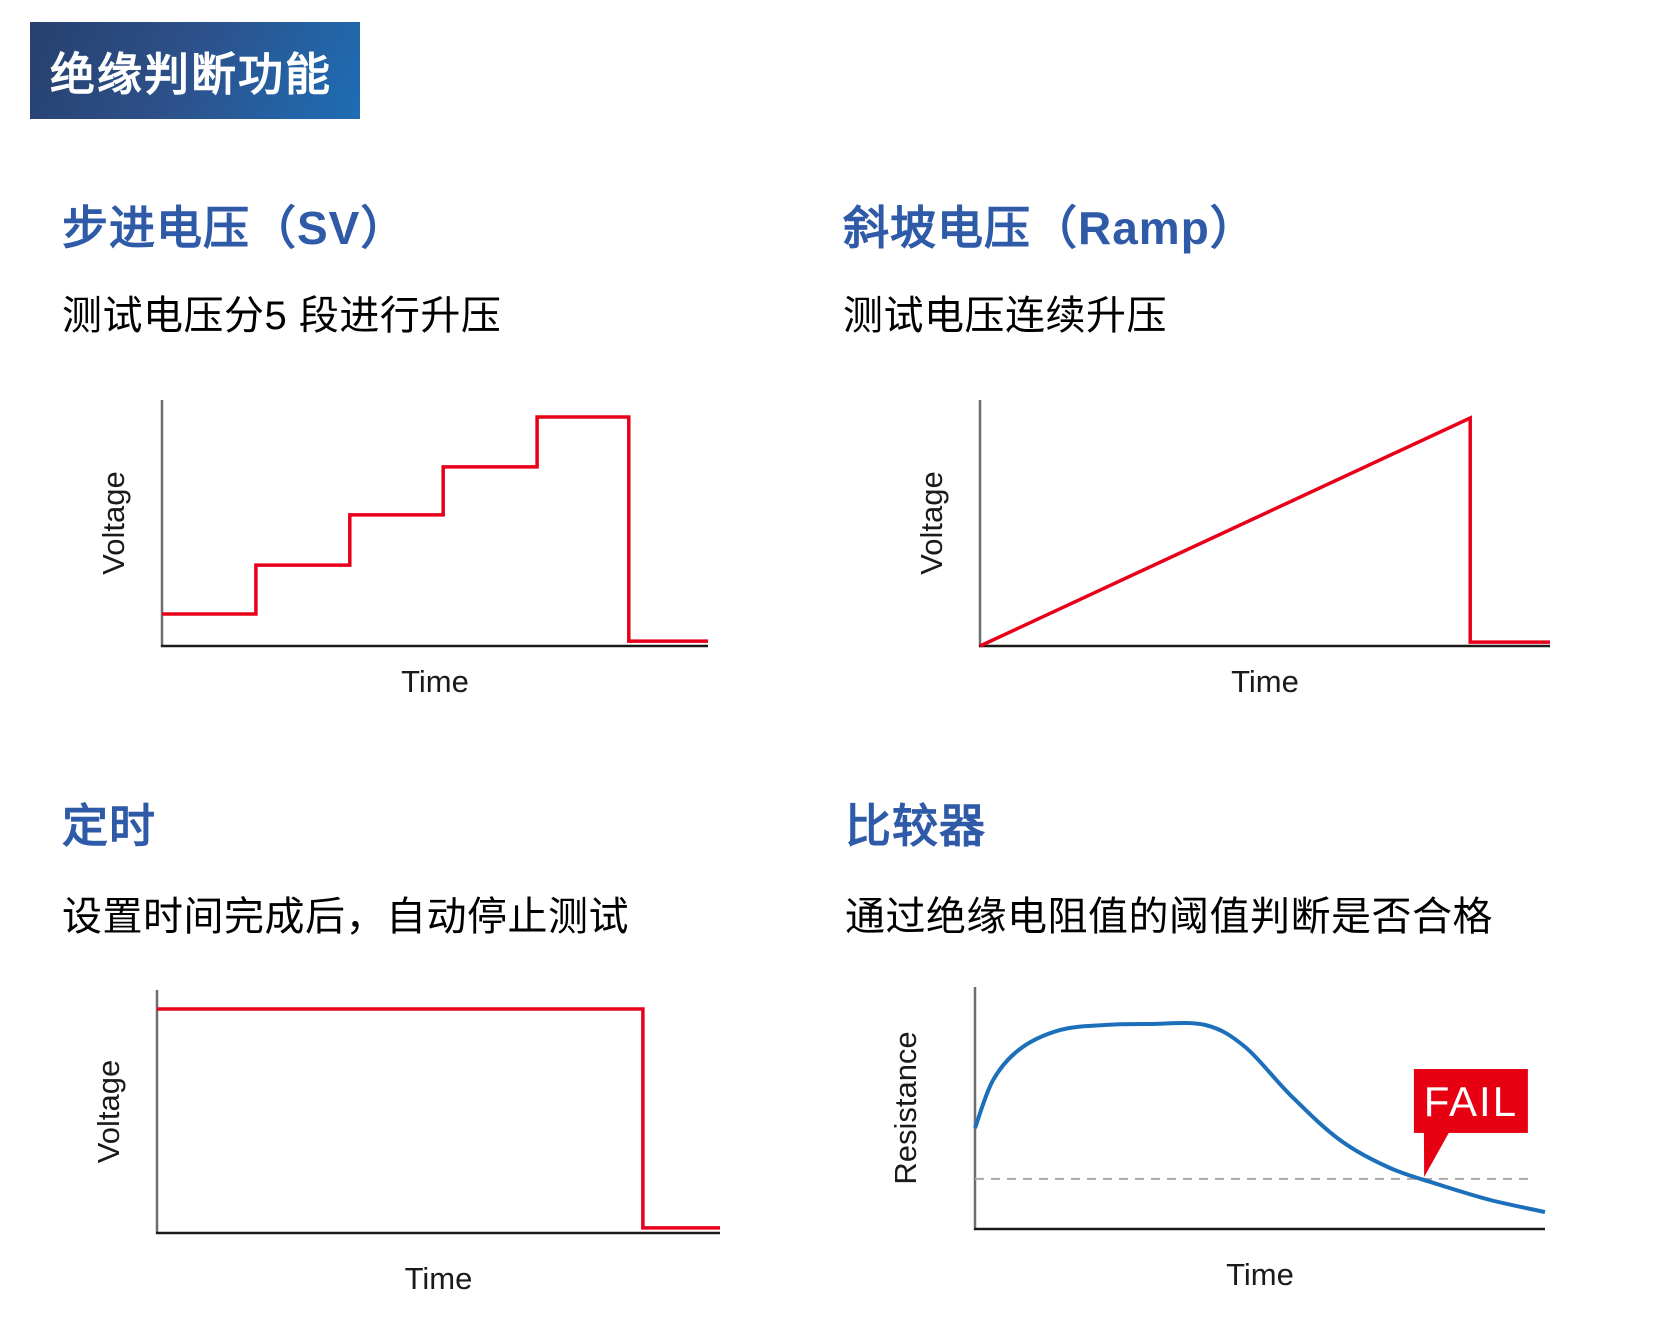 The height and width of the screenshot is (1334, 1667). I want to click on section-description-comparator: 通过绝缘电阻值的阈值判断是否合格, so click(1169, 917).